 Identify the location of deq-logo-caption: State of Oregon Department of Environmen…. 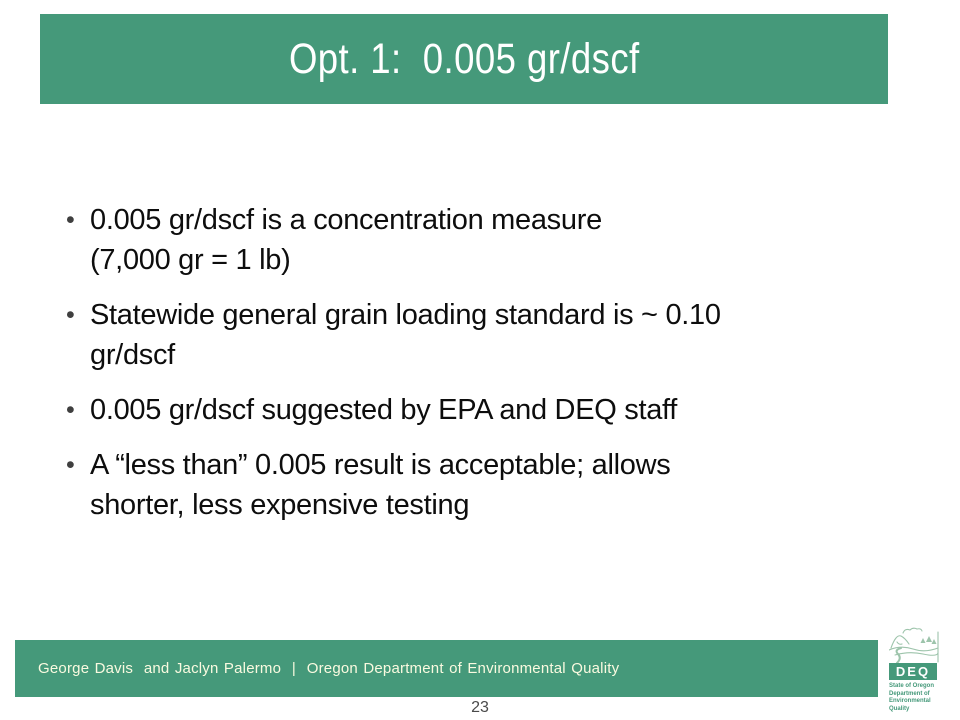
(915, 698).